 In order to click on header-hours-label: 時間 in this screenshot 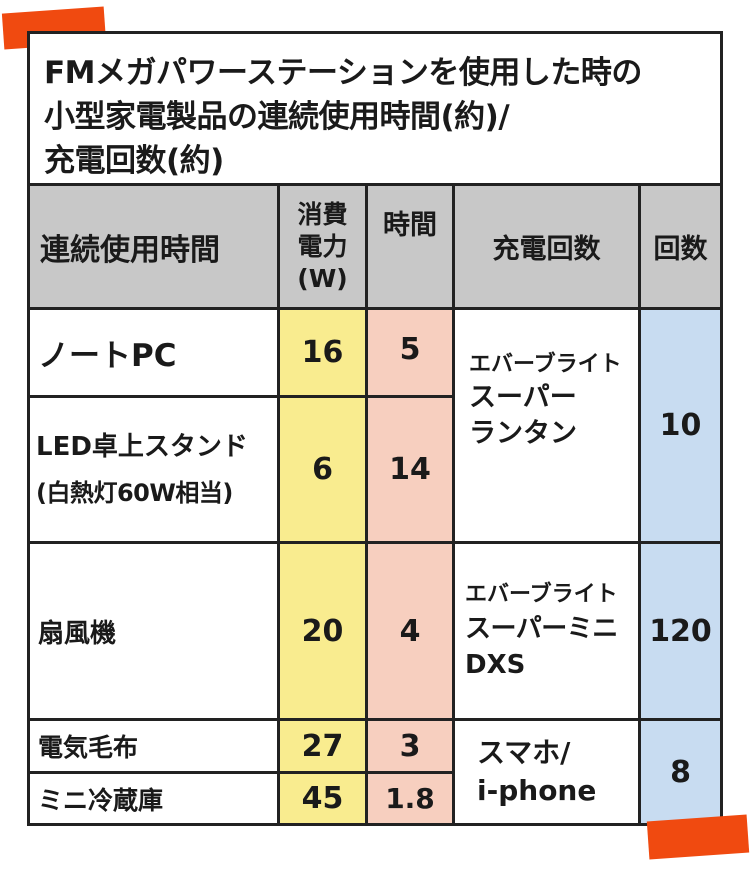, I will do `click(410, 225)`.